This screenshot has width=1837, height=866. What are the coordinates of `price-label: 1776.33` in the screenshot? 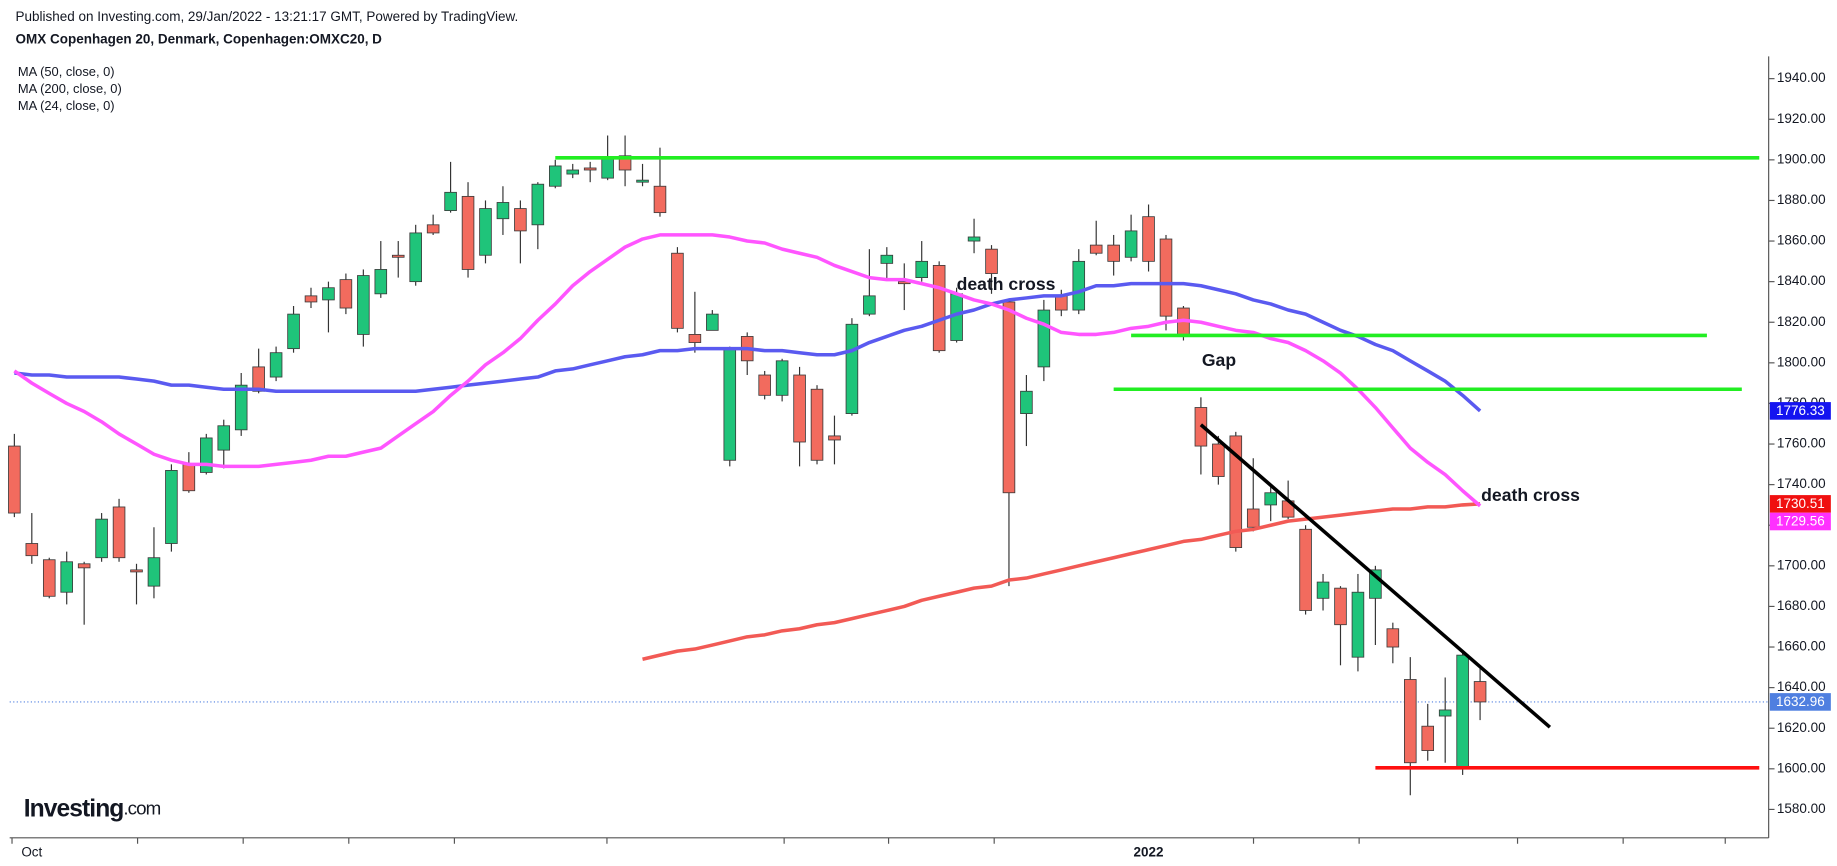 It's located at (1800, 410).